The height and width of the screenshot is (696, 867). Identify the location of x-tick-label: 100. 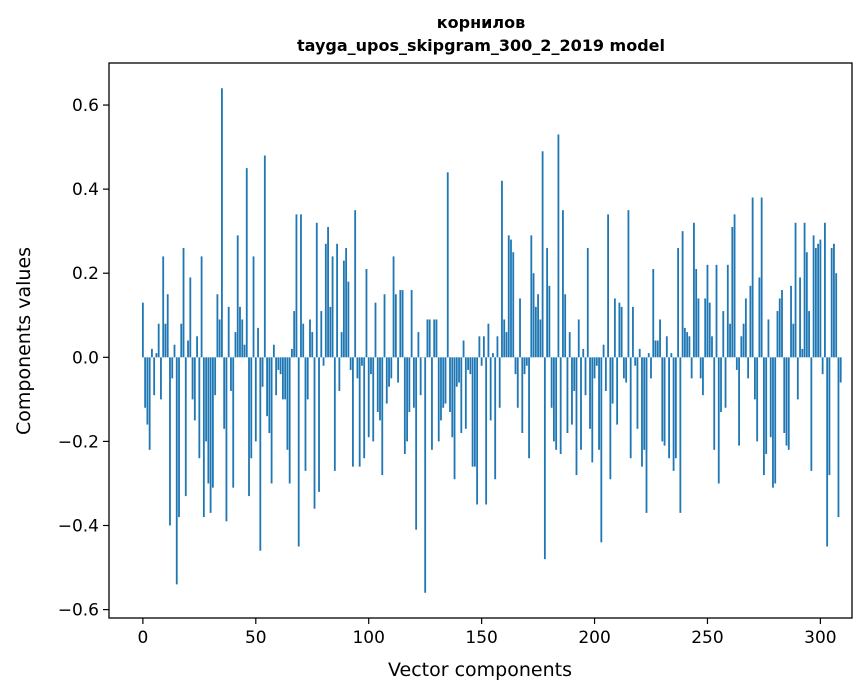
(368, 638).